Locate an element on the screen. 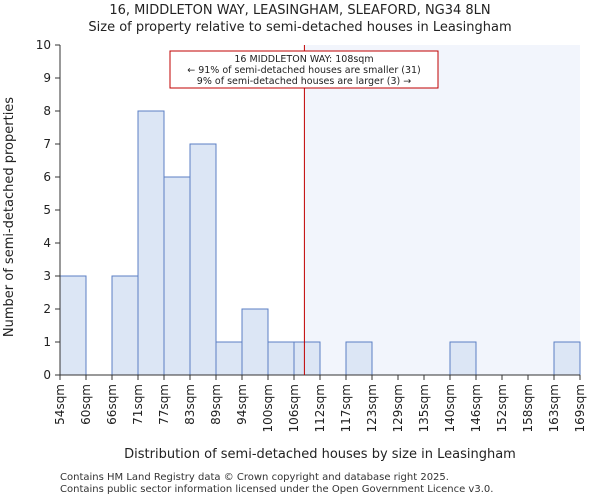 This screenshot has height=500, width=600. y-tick-label: 2 is located at coordinates (47, 309).